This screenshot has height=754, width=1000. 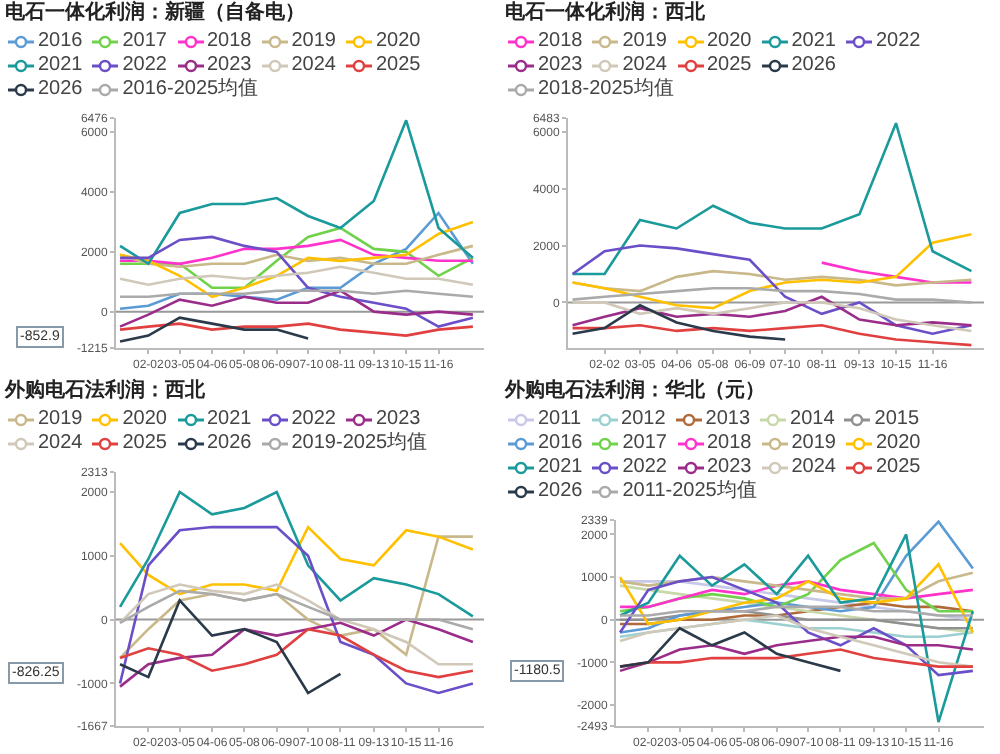 What do you see at coordinates (606, 12) in the screenshot?
I see `chart-title: 电石一体化利润：西北` at bounding box center [606, 12].